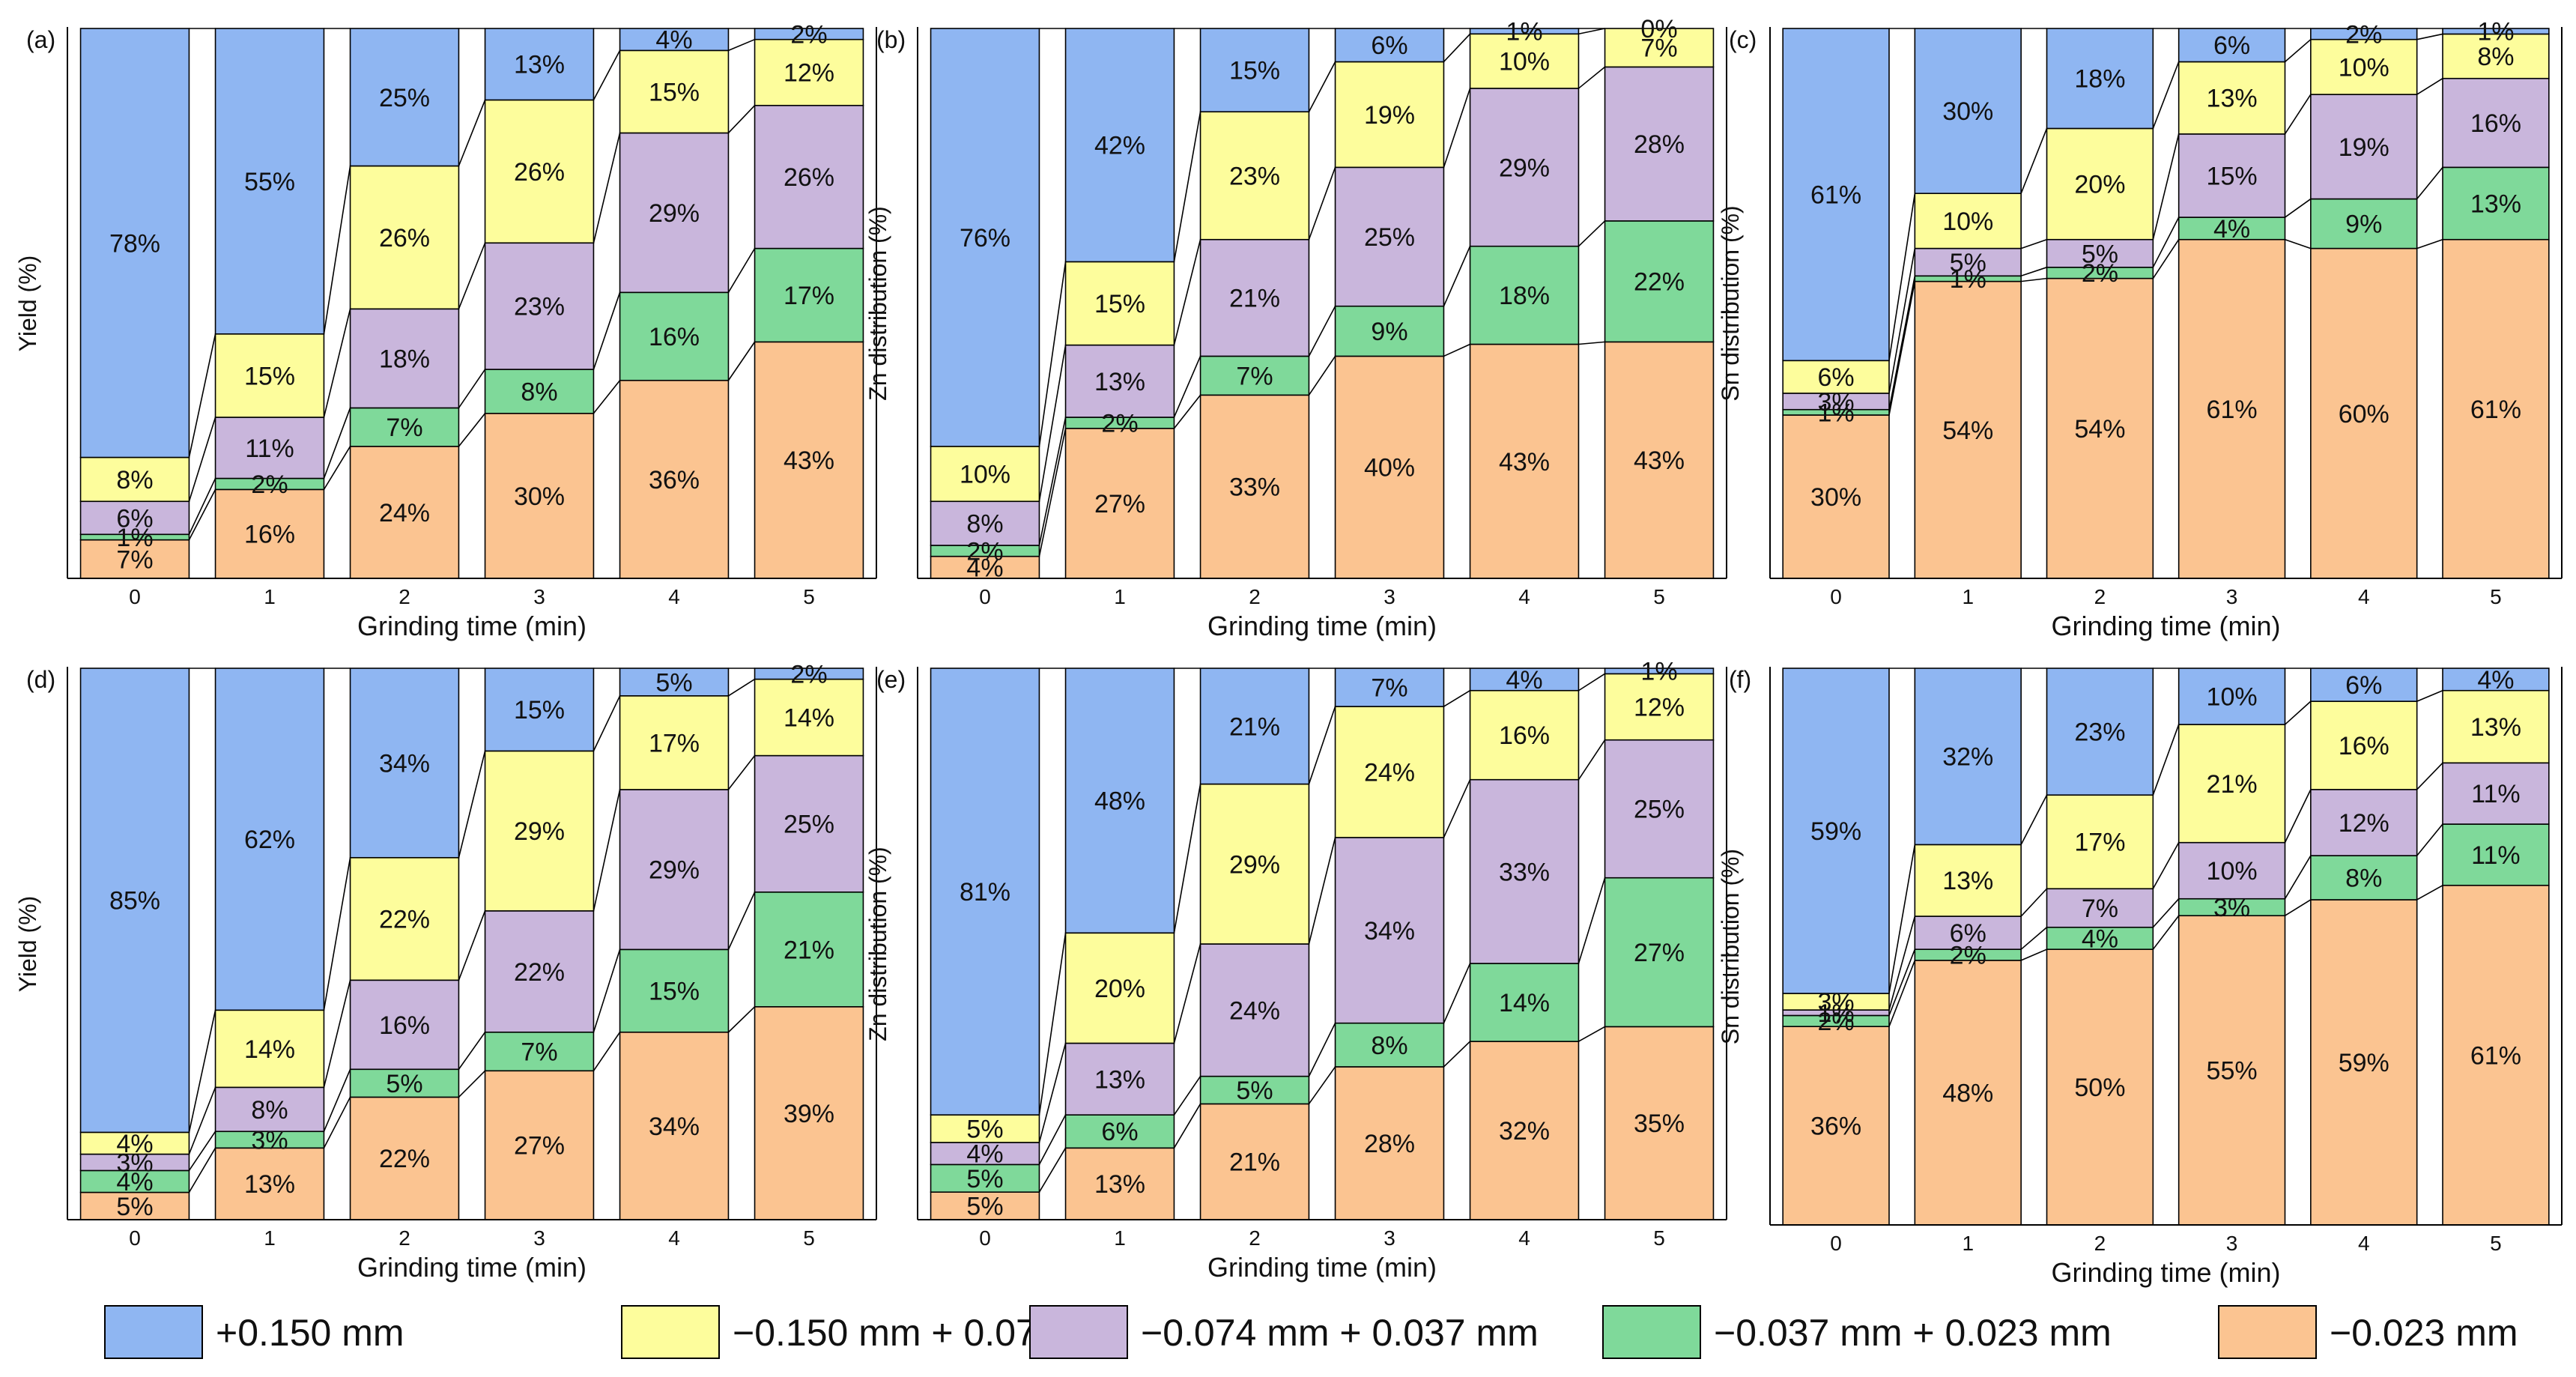  What do you see at coordinates (674, 944) in the screenshot?
I see `bar-group-4: 34% 15% 29% 17% 5%` at bounding box center [674, 944].